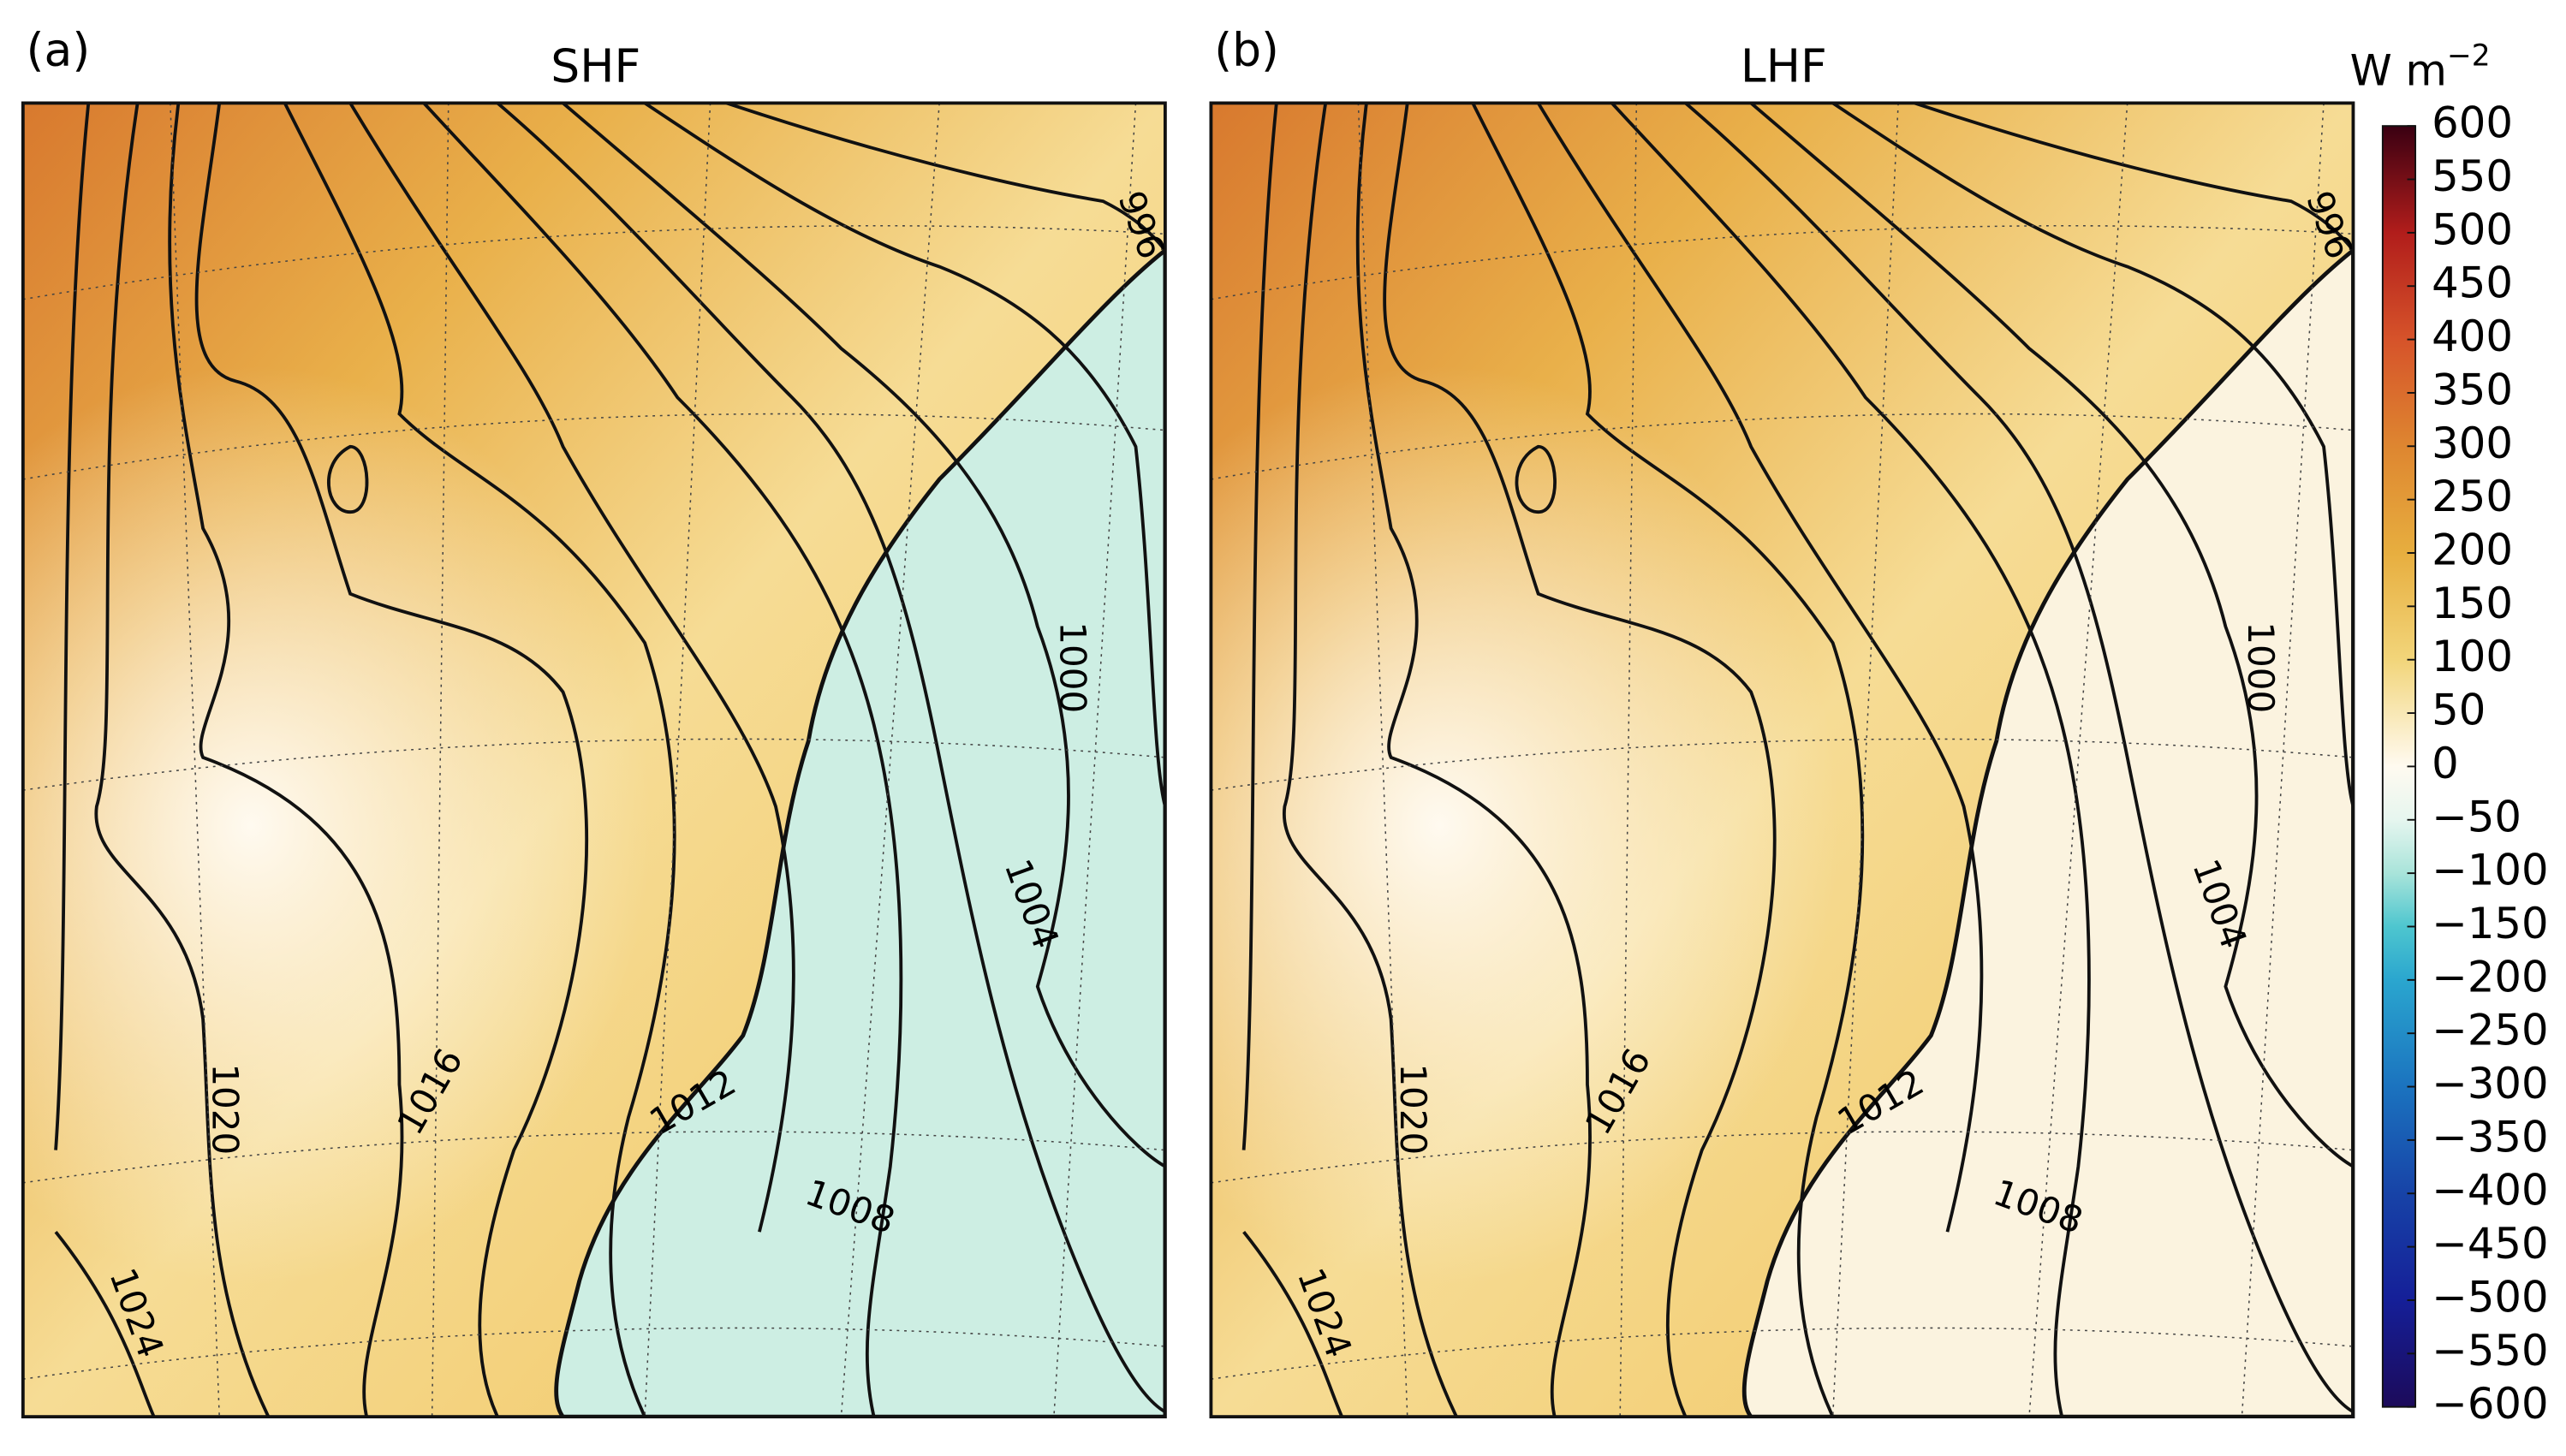 This screenshot has width=2566, height=1456. What do you see at coordinates (2490, 1244) in the screenshot?
I see `colorbar-tick-label: −450` at bounding box center [2490, 1244].